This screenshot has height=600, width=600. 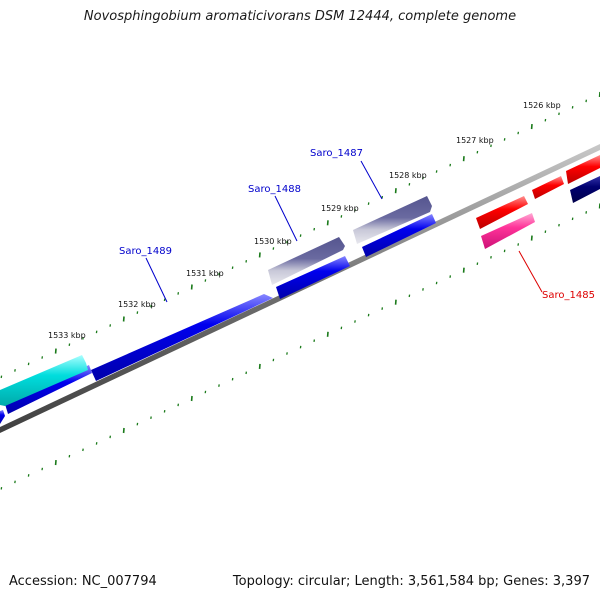 I want to click on gene-cyan, so click(x=44, y=380).